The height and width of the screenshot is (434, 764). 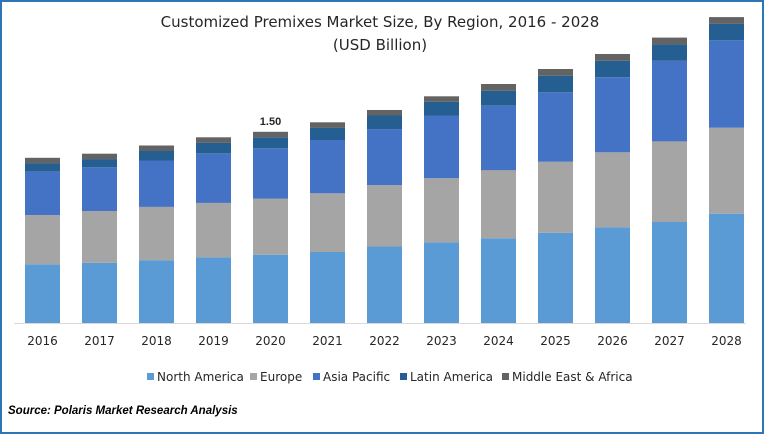 I want to click on x-tick-2023: 2023, so click(x=441, y=341).